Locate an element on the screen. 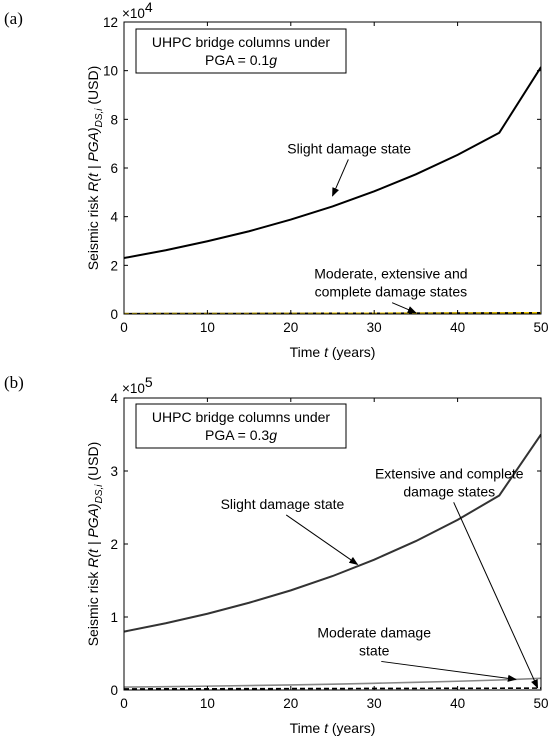  annotation: Moderate damage state is located at coordinates (417, 653).